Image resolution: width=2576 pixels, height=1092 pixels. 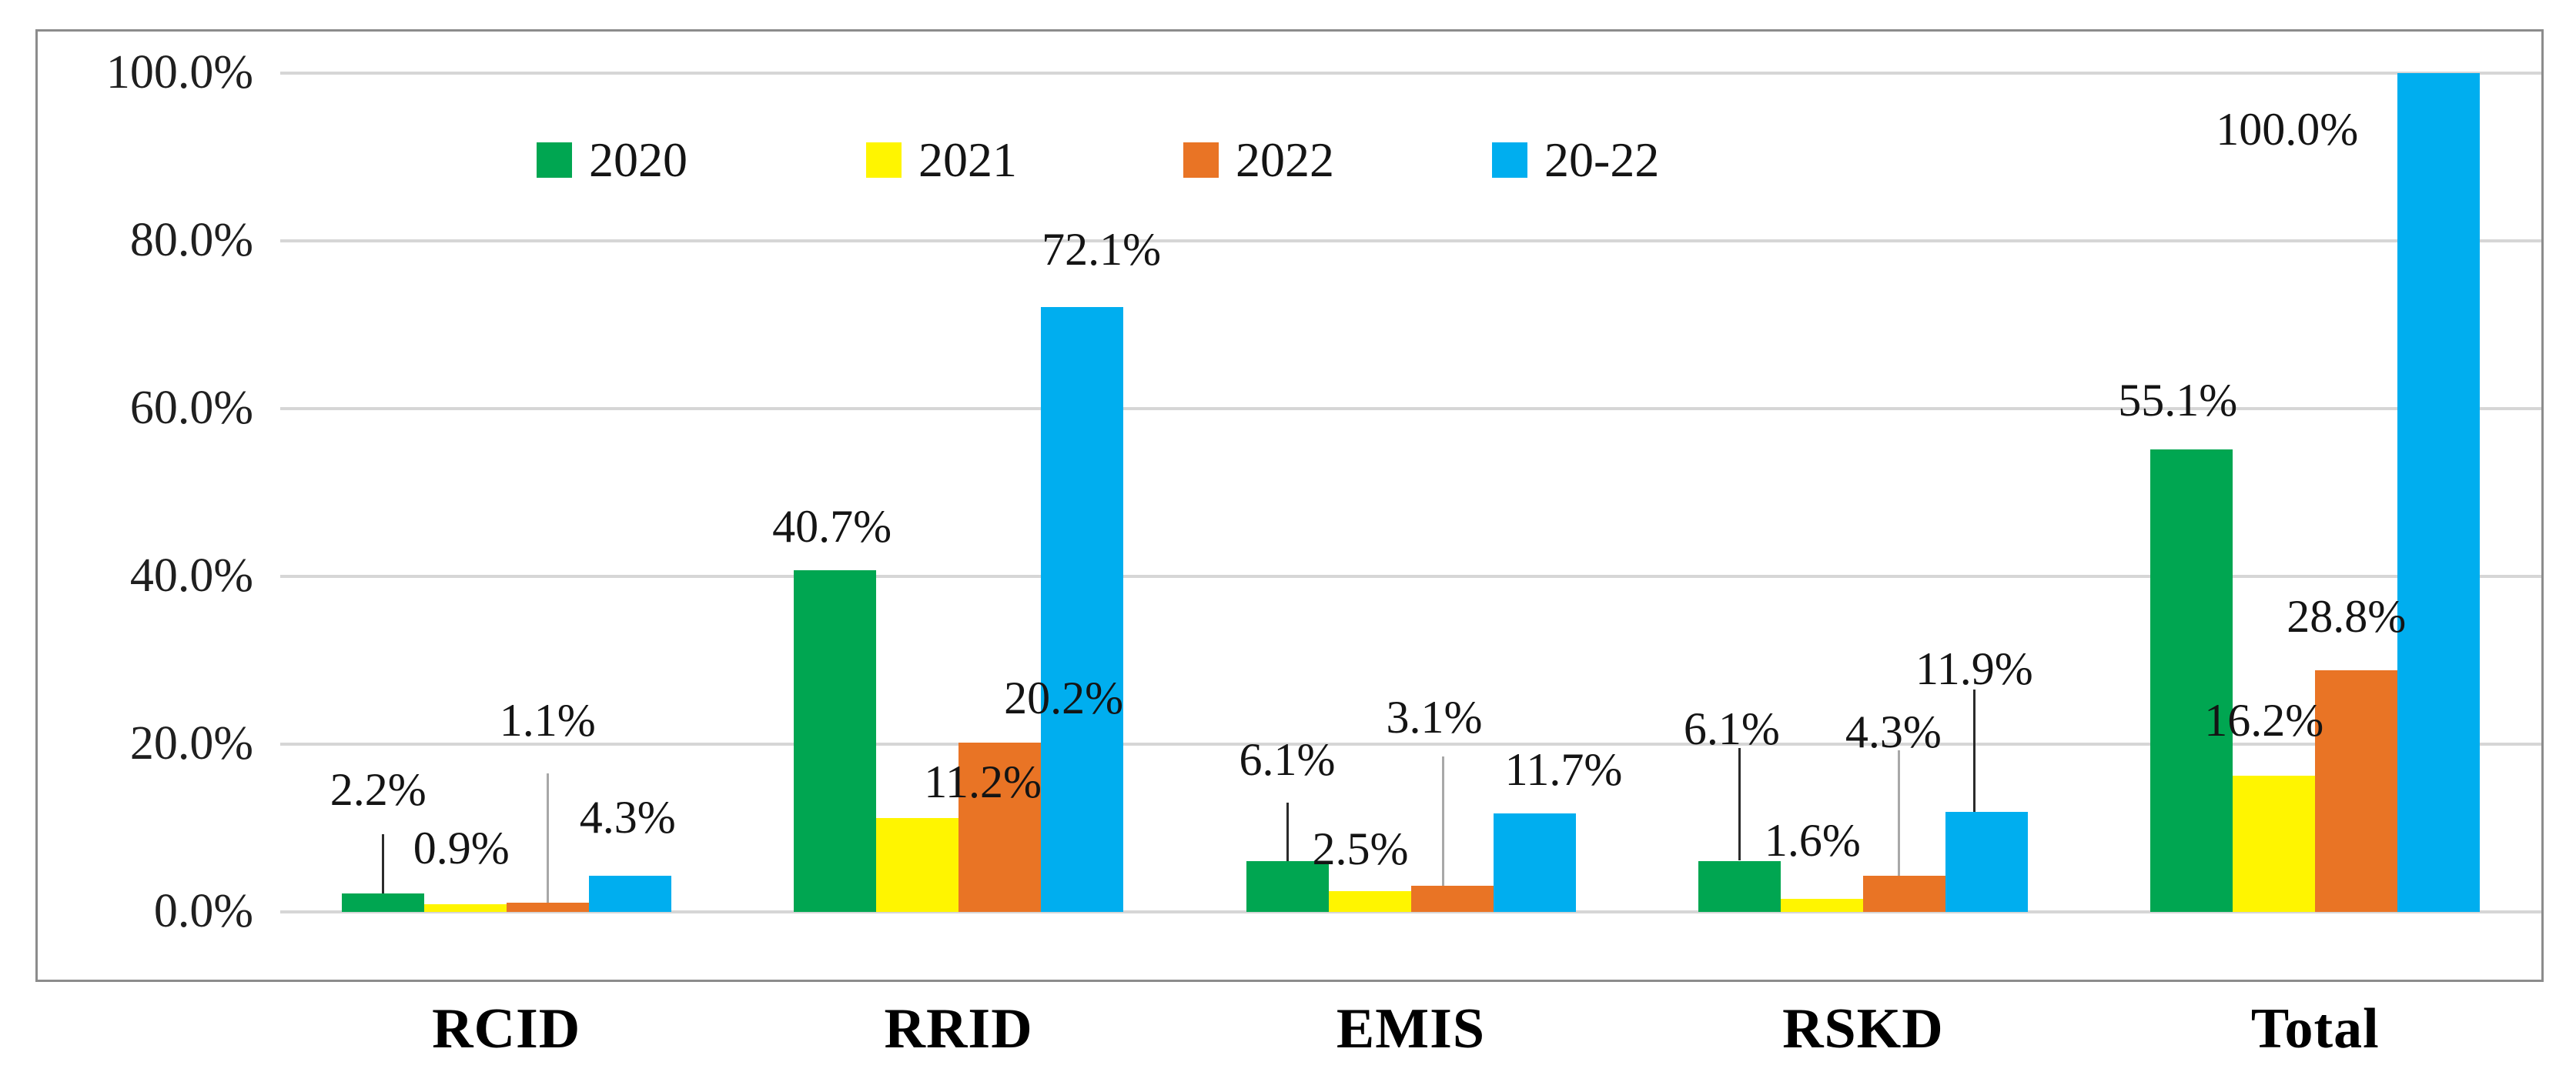 I want to click on bar-2020-RRID, so click(x=835, y=741).